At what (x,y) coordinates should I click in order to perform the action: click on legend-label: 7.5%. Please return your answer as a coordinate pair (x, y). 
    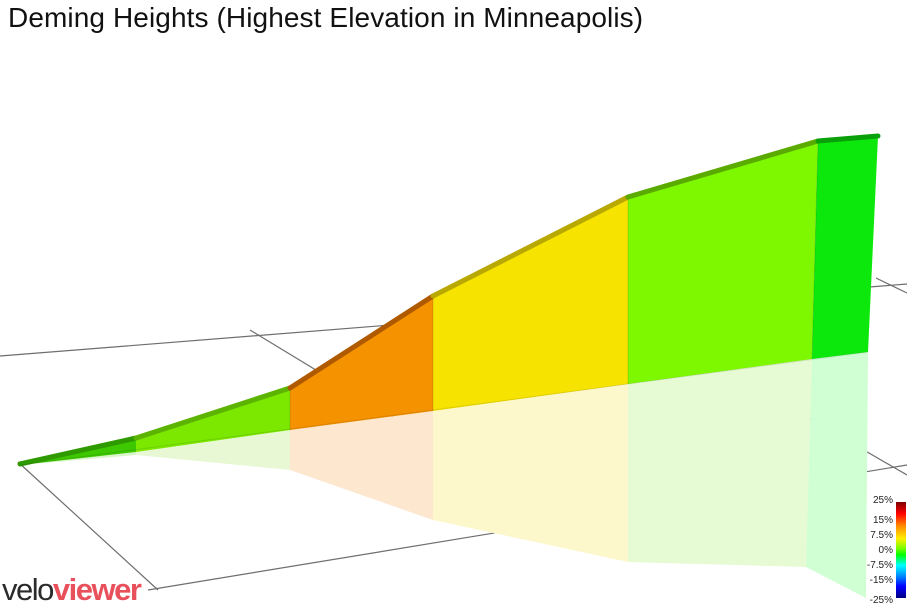
    Looking at the image, I should click on (881, 535).